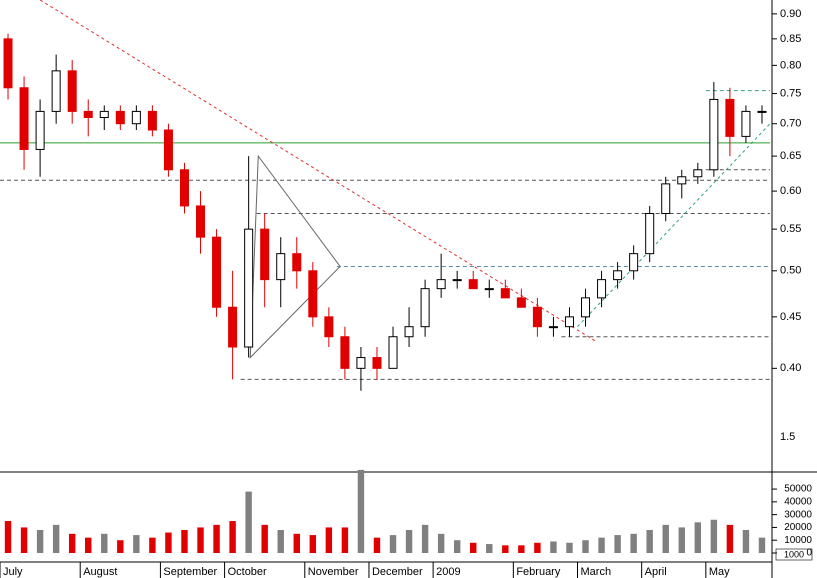 The height and width of the screenshot is (578, 817). I want to click on y-tick-label: 0.90, so click(790, 14).